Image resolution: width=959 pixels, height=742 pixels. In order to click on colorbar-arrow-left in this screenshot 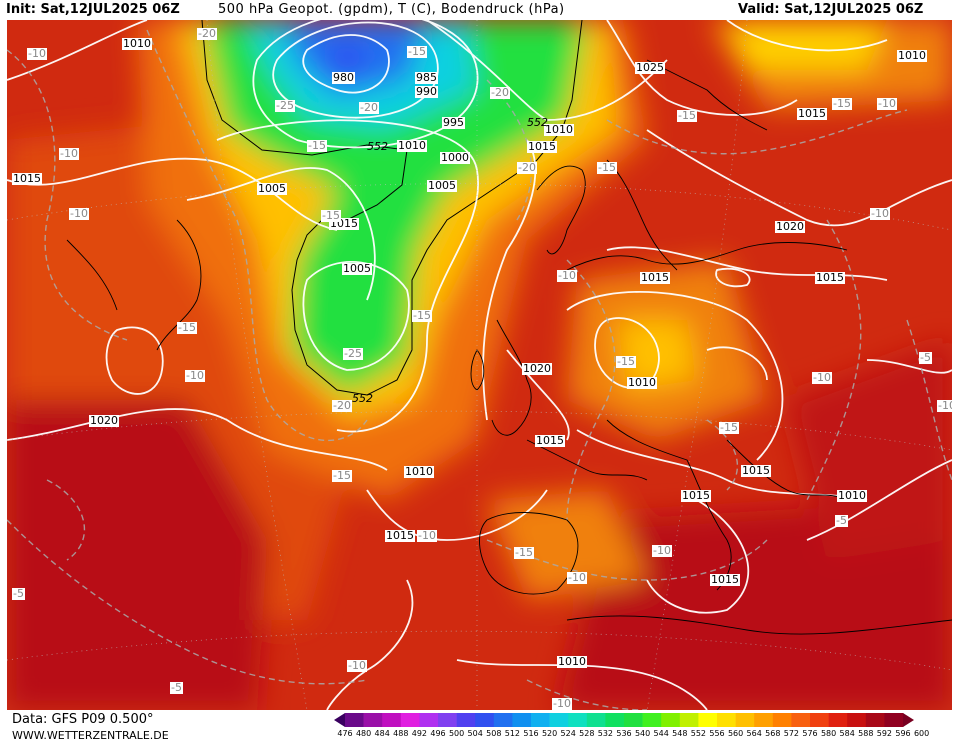, I will do `click(339, 720)`.